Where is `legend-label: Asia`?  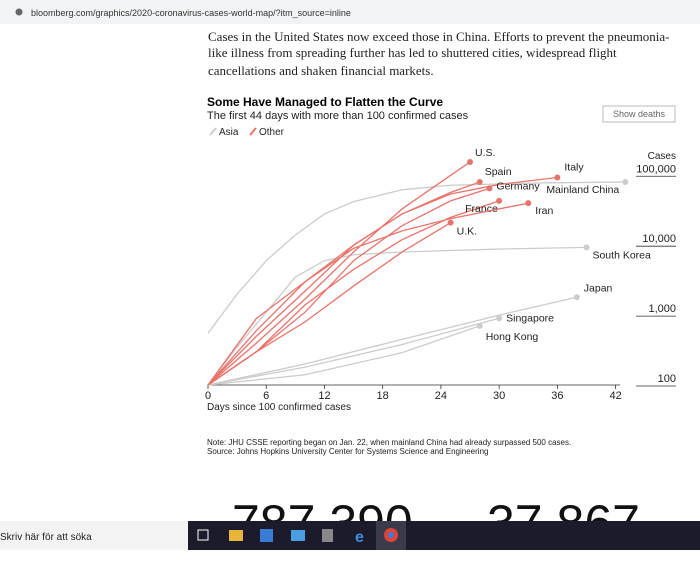 legend-label: Asia is located at coordinates (229, 132).